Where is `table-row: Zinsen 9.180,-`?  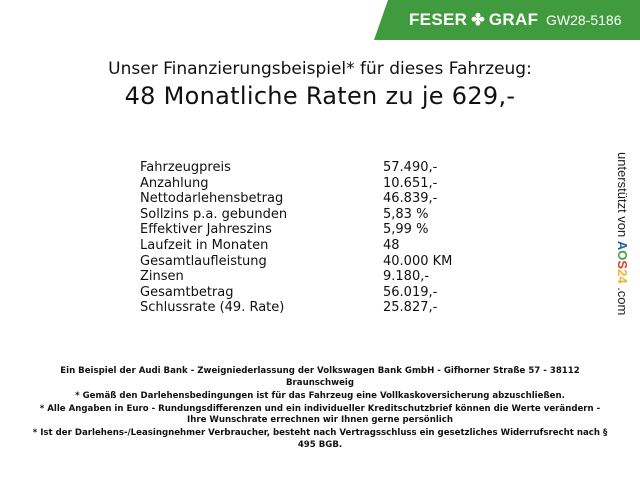
table-row: Zinsen 9.180,- is located at coordinates (300, 277).